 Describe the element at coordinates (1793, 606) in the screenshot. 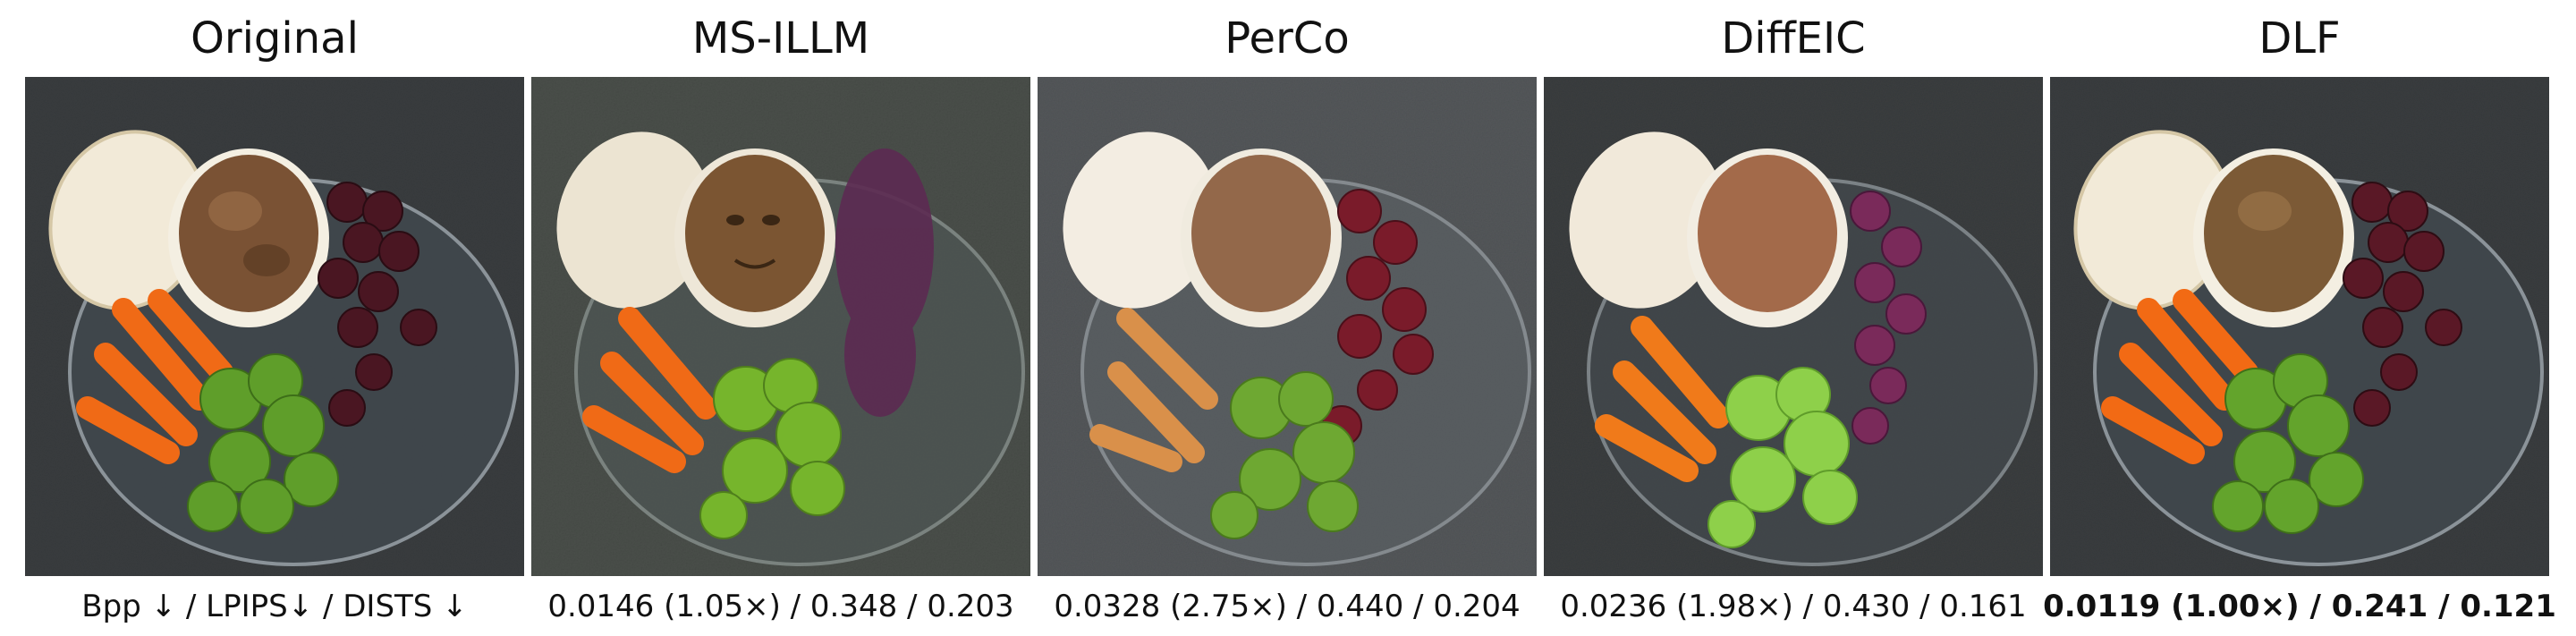

I see `metrics-caption: 0.0236 (1.98×) / 0.430 / 0.161` at that location.